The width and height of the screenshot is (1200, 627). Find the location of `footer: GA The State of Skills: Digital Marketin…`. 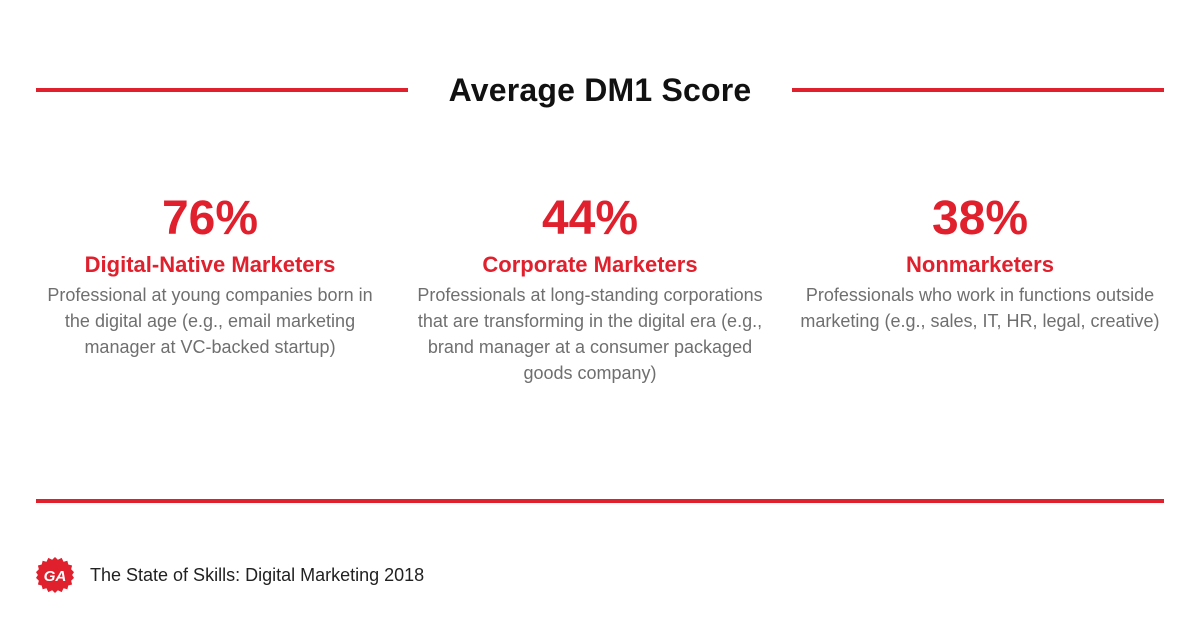

footer: GA The State of Skills: Digital Marketin… is located at coordinates (230, 575).